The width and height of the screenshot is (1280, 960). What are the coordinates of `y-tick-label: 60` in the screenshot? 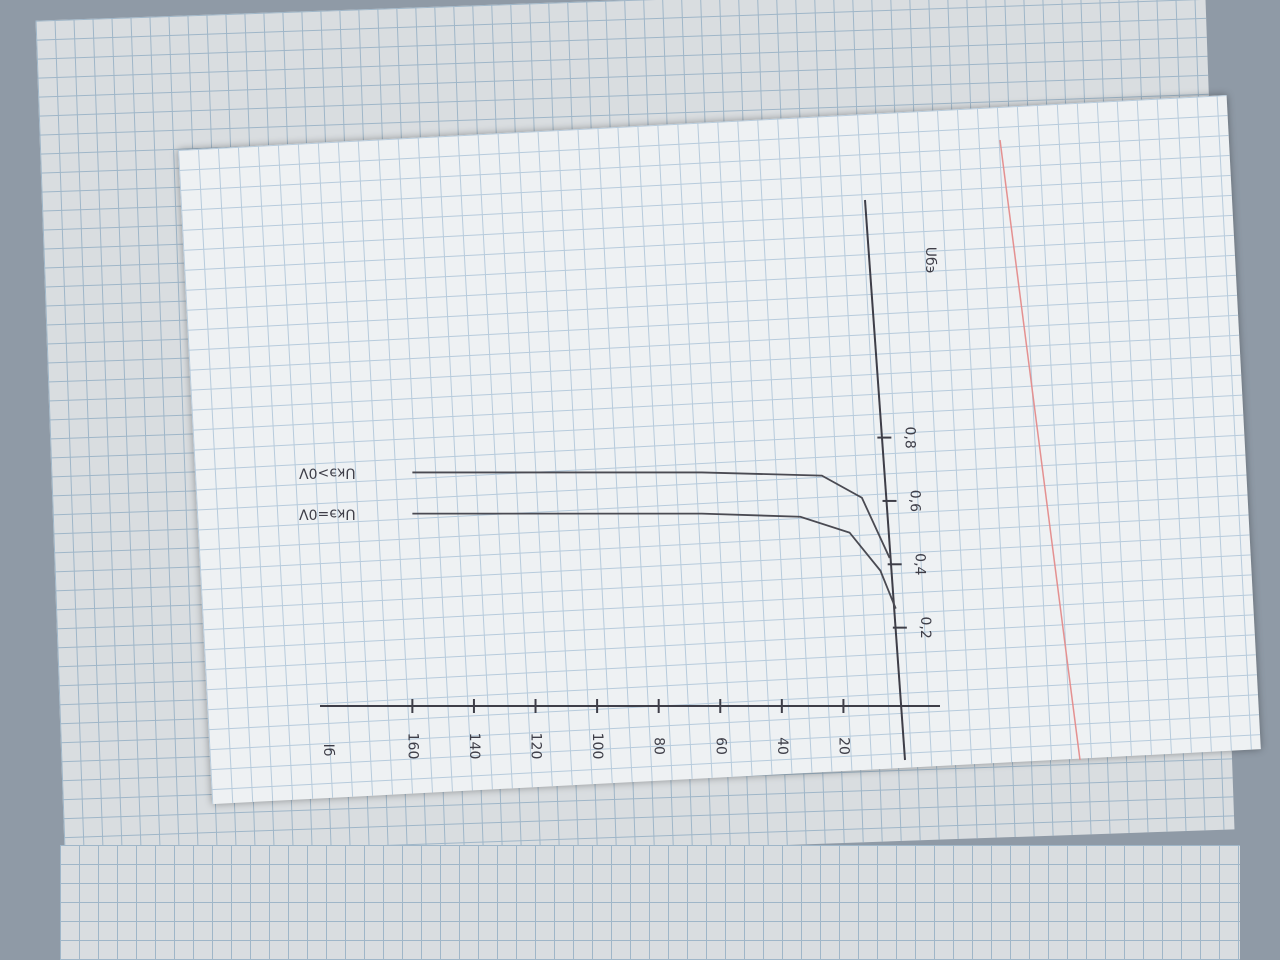 It's located at (720, 746).